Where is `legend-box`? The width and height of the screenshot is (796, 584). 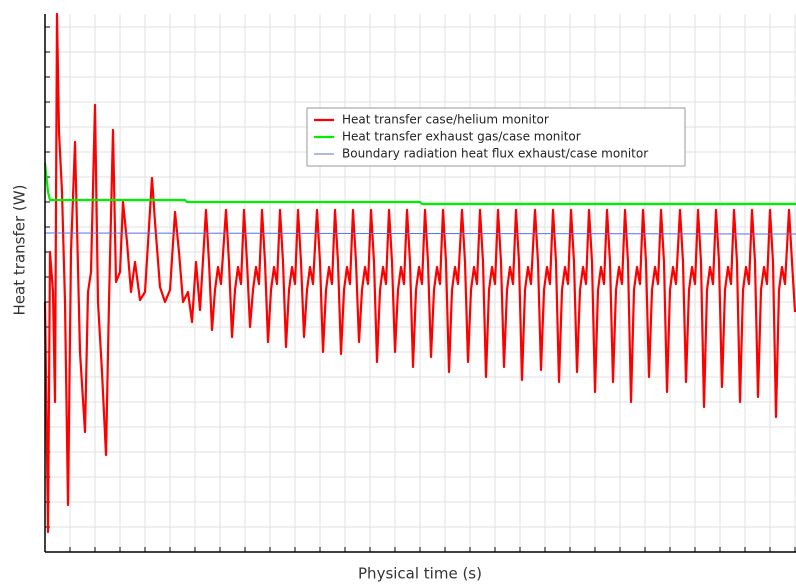 legend-box is located at coordinates (496, 137).